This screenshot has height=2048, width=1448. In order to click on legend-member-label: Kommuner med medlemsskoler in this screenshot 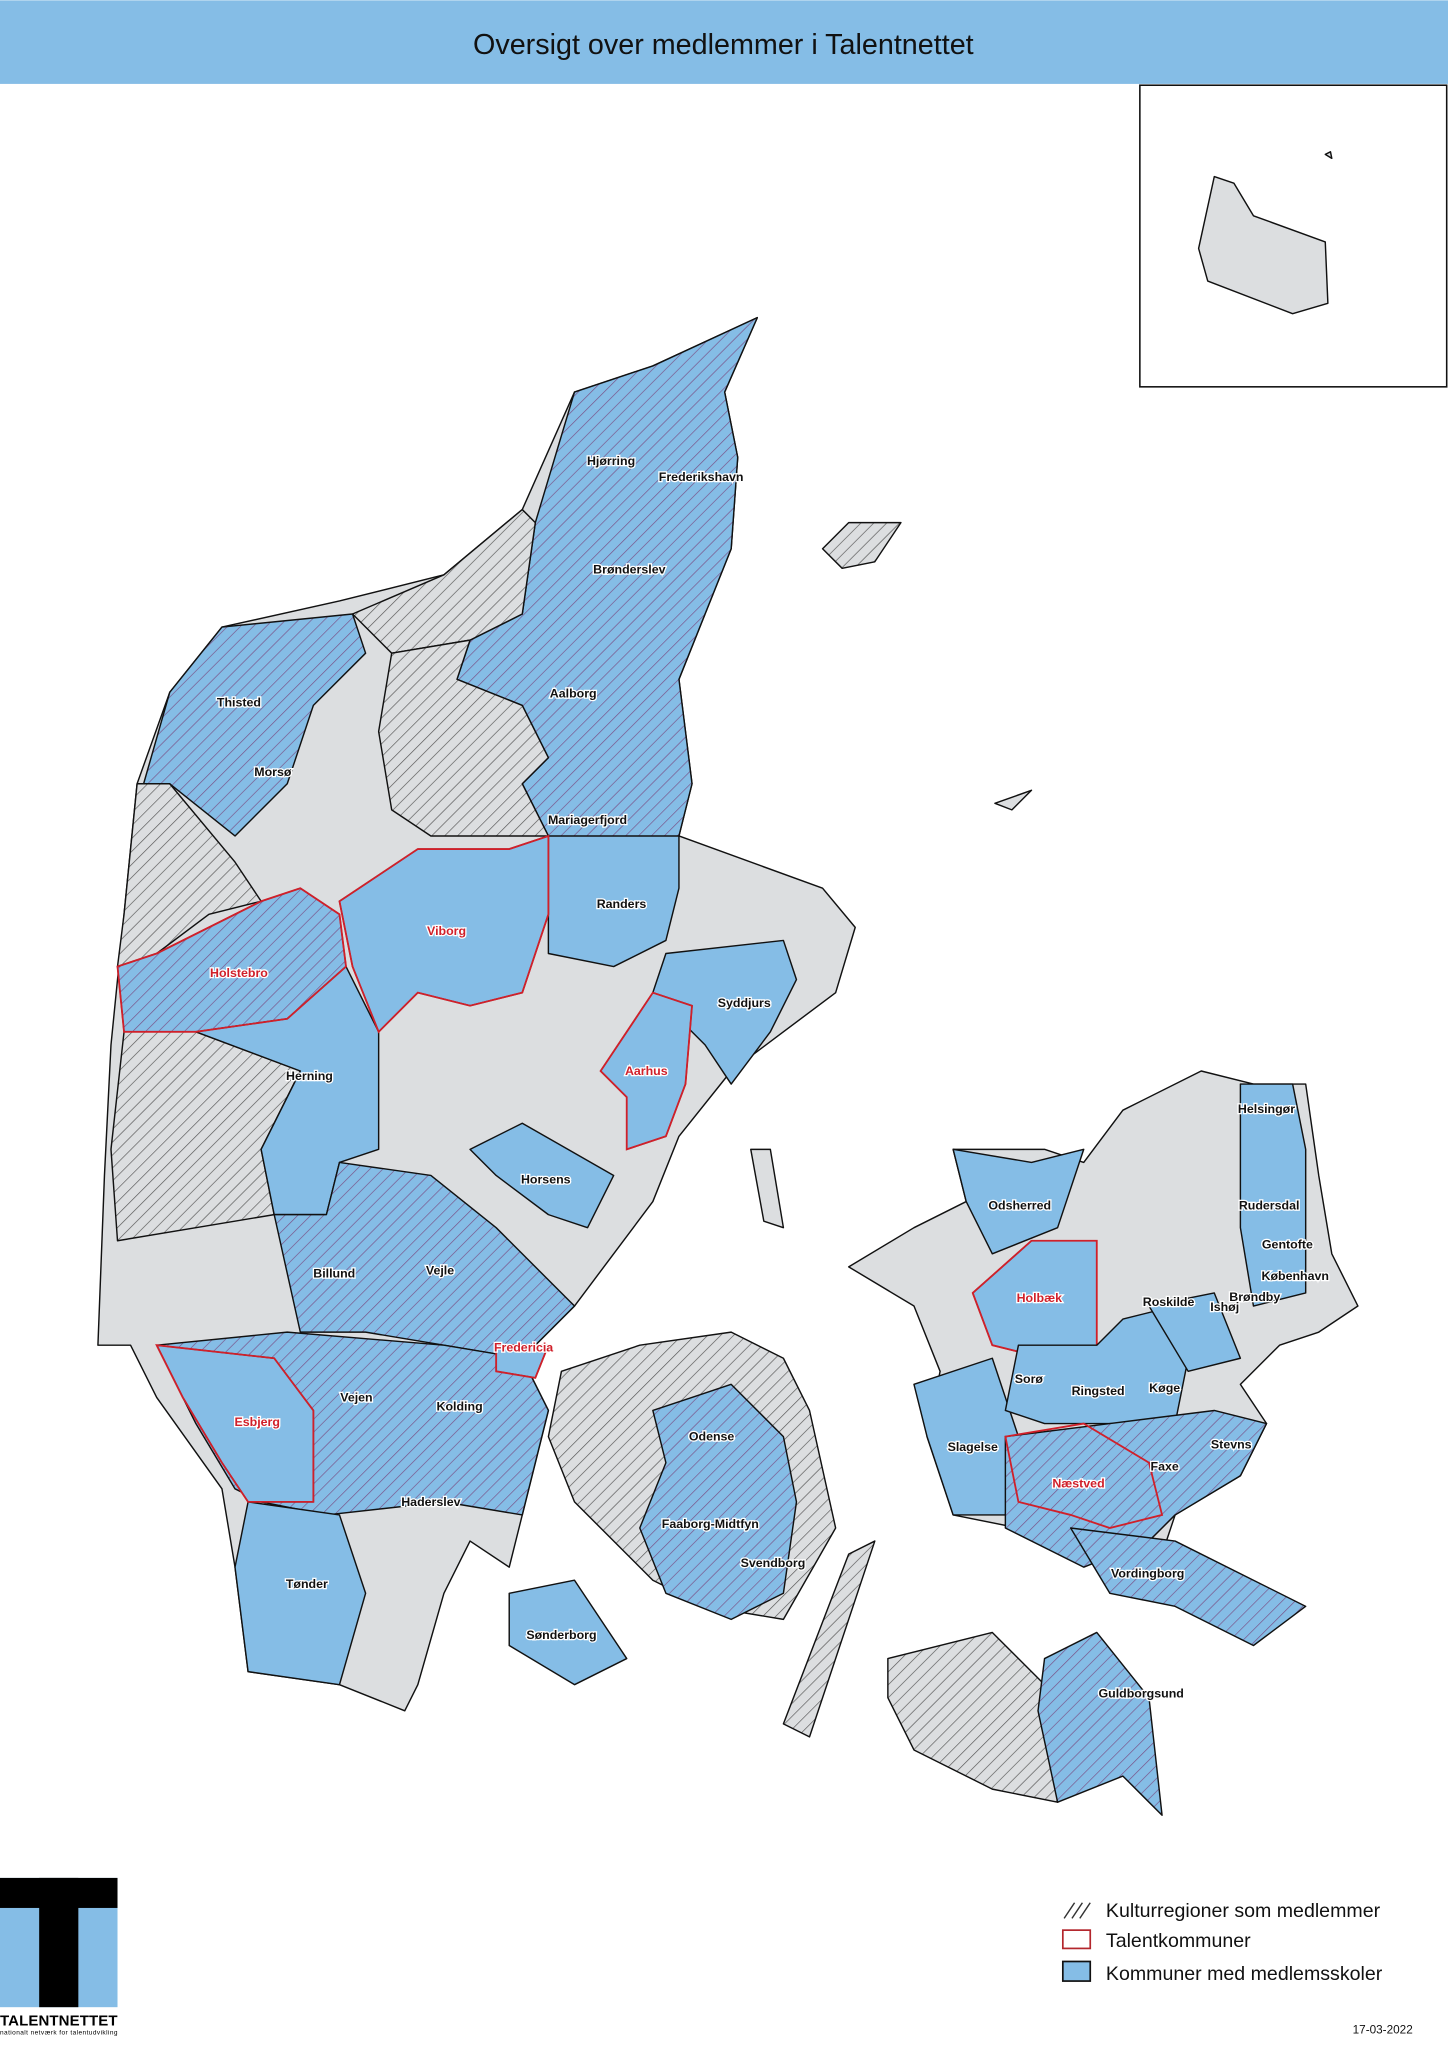, I will do `click(1244, 1974)`.